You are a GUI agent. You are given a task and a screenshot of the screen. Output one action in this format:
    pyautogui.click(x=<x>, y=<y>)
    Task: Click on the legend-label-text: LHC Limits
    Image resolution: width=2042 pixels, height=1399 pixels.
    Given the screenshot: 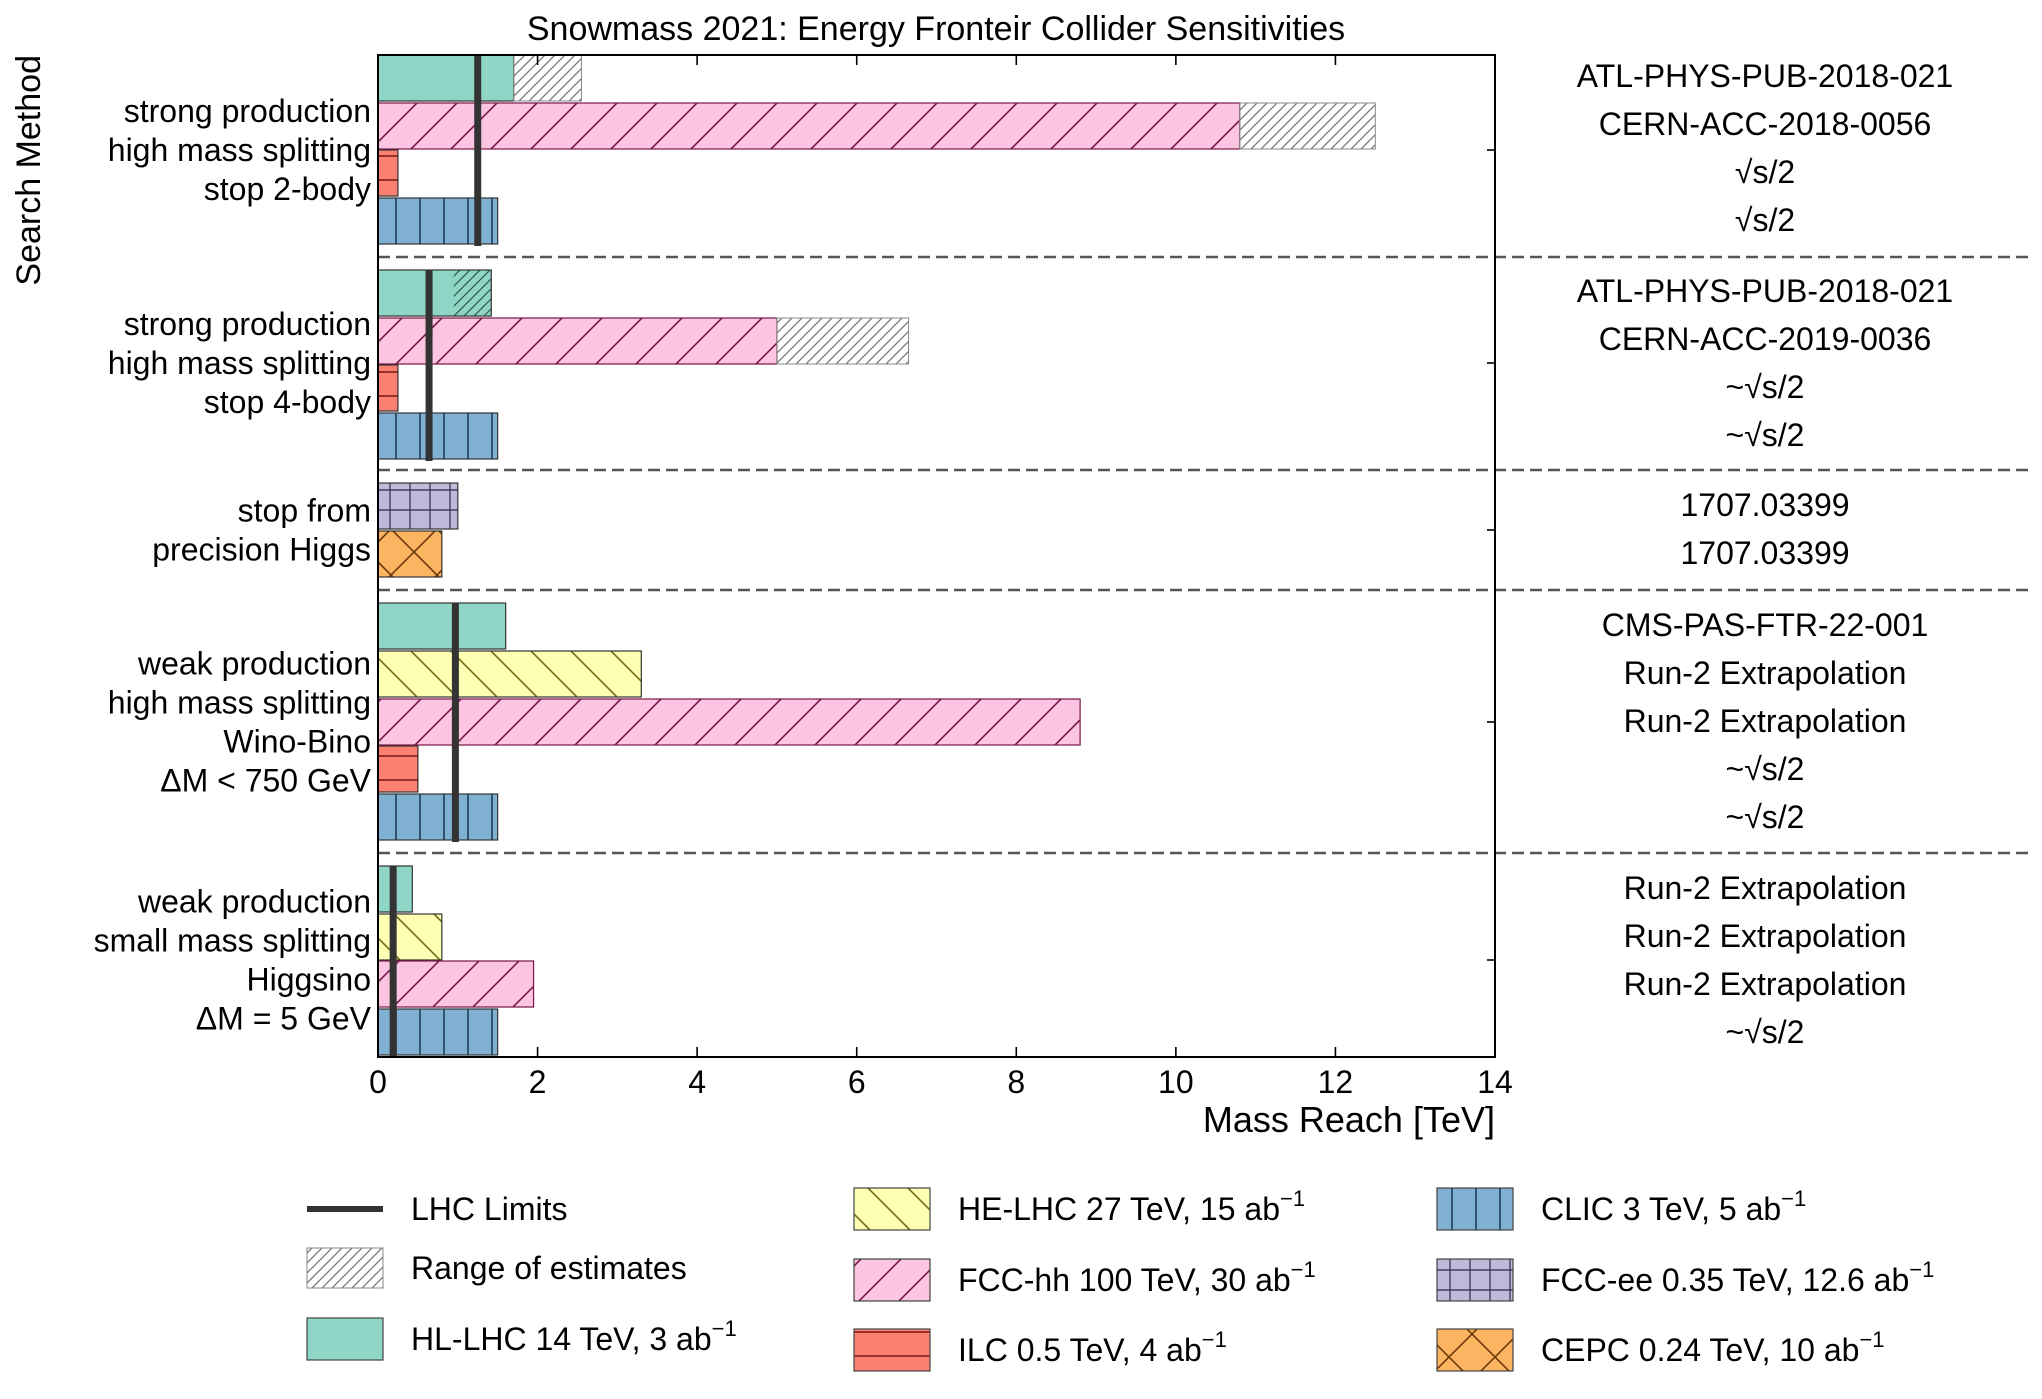 What is the action you would take?
    pyautogui.click(x=489, y=1209)
    